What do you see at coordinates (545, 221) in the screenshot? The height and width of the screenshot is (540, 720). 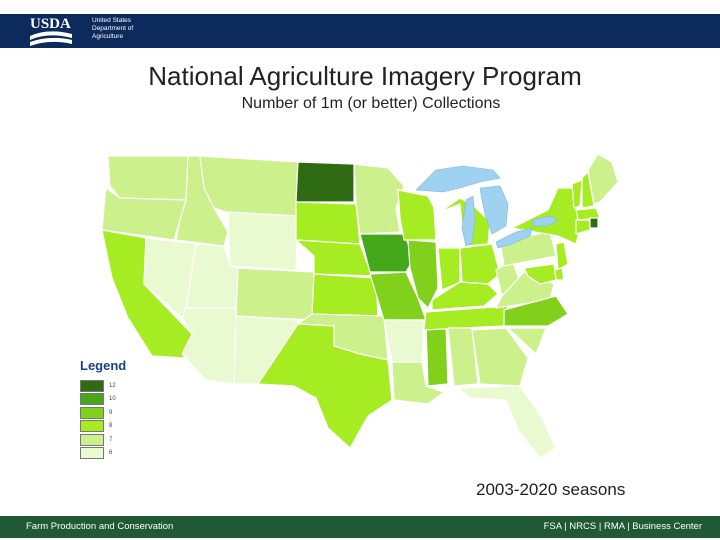 I see `lake-ontario` at bounding box center [545, 221].